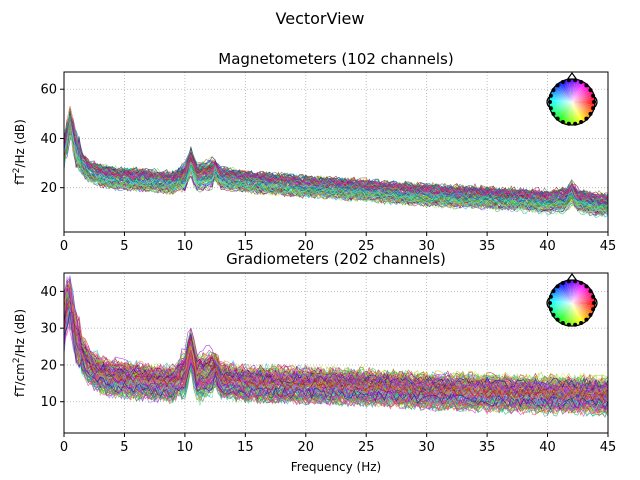 This screenshot has width=640, height=480. Describe the element at coordinates (335, 59) in the screenshot. I see `magnetometers-title: Magnetometers (102 channels)` at that location.